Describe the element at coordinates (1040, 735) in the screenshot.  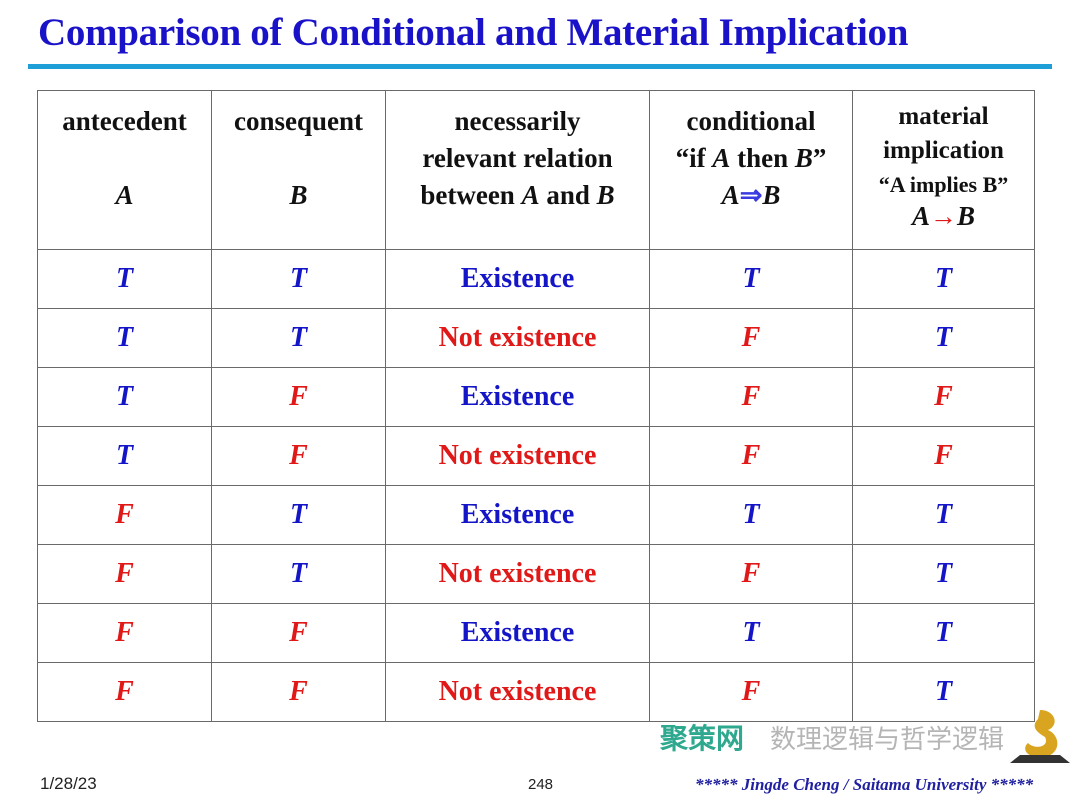
I see `dragon-logo` at that location.